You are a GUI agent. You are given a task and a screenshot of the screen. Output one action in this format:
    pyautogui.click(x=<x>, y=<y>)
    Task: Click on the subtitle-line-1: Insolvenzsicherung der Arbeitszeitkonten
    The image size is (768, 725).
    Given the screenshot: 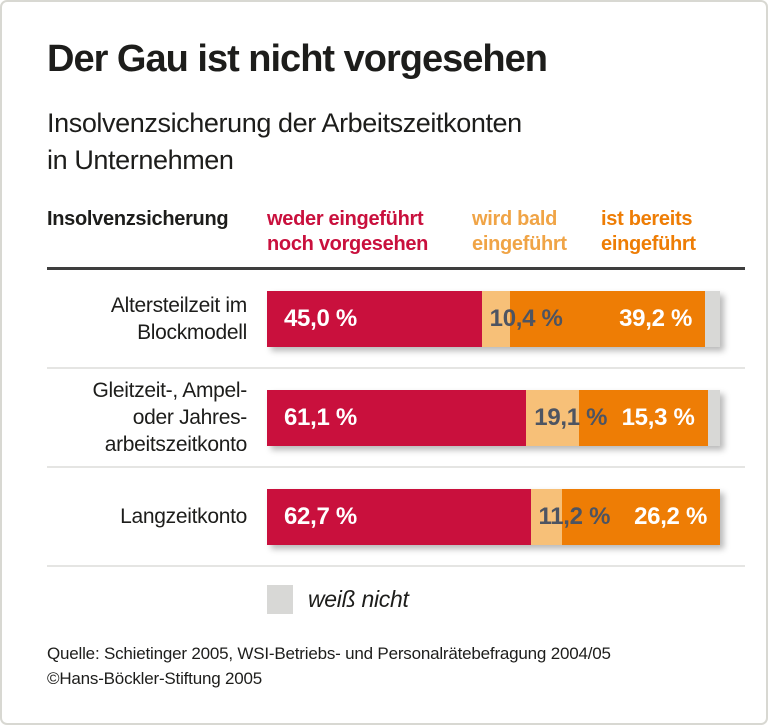 What is the action you would take?
    pyautogui.click(x=284, y=123)
    